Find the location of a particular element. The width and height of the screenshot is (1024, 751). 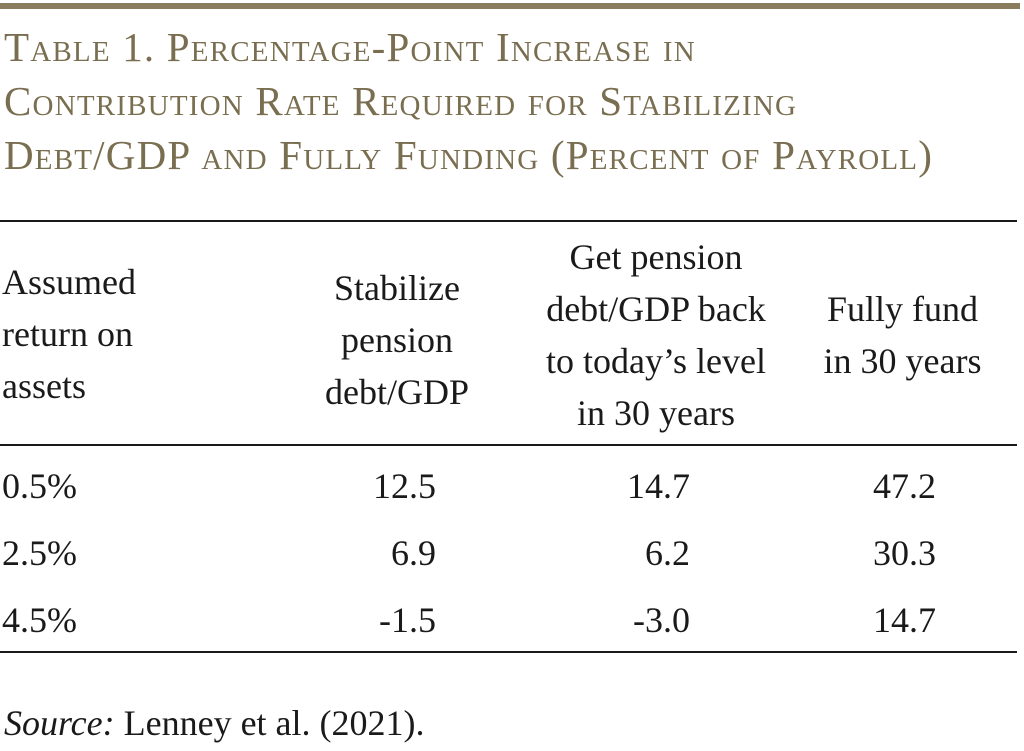

stabilize-cell: 12.5 is located at coordinates (404, 486).